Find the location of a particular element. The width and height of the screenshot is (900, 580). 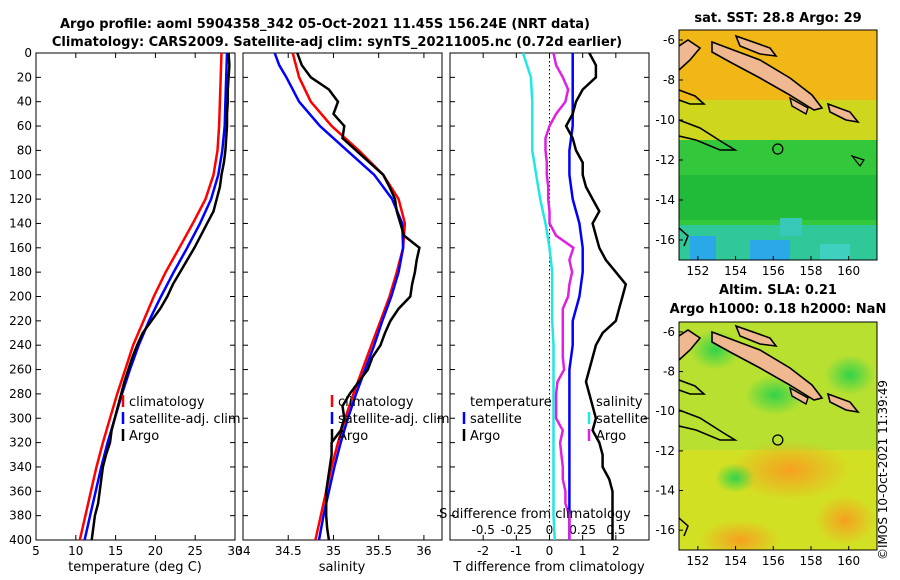

timestamp-stamp: ©IMOS 10-Oct-2021 11:39:49 is located at coordinates (883, 469).